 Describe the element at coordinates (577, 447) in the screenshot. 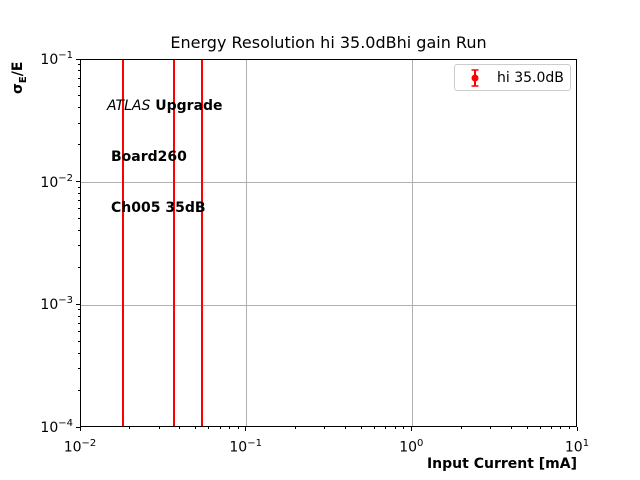

I see `tick-label: 101` at that location.